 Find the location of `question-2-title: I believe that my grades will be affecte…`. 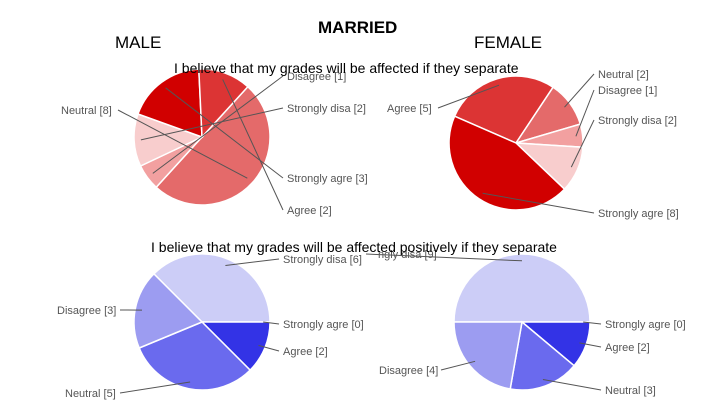

question-2-title: I believe that my grades will be affecte… is located at coordinates (354, 247).